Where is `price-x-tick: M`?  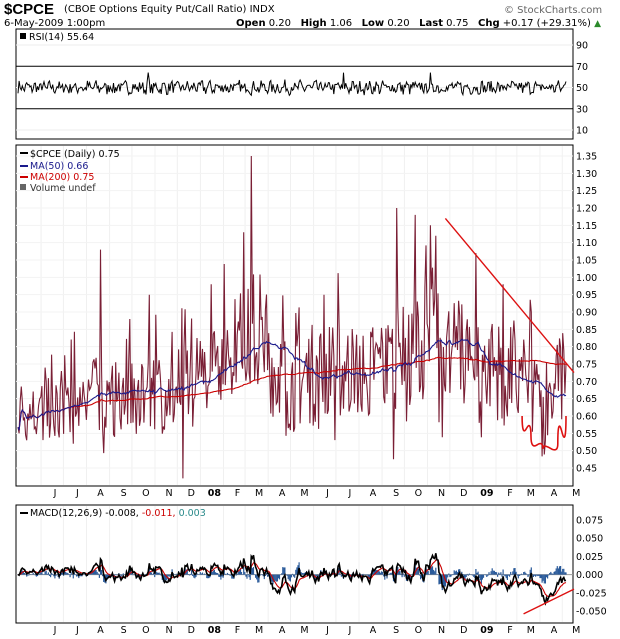 price-x-tick: M is located at coordinates (259, 493).